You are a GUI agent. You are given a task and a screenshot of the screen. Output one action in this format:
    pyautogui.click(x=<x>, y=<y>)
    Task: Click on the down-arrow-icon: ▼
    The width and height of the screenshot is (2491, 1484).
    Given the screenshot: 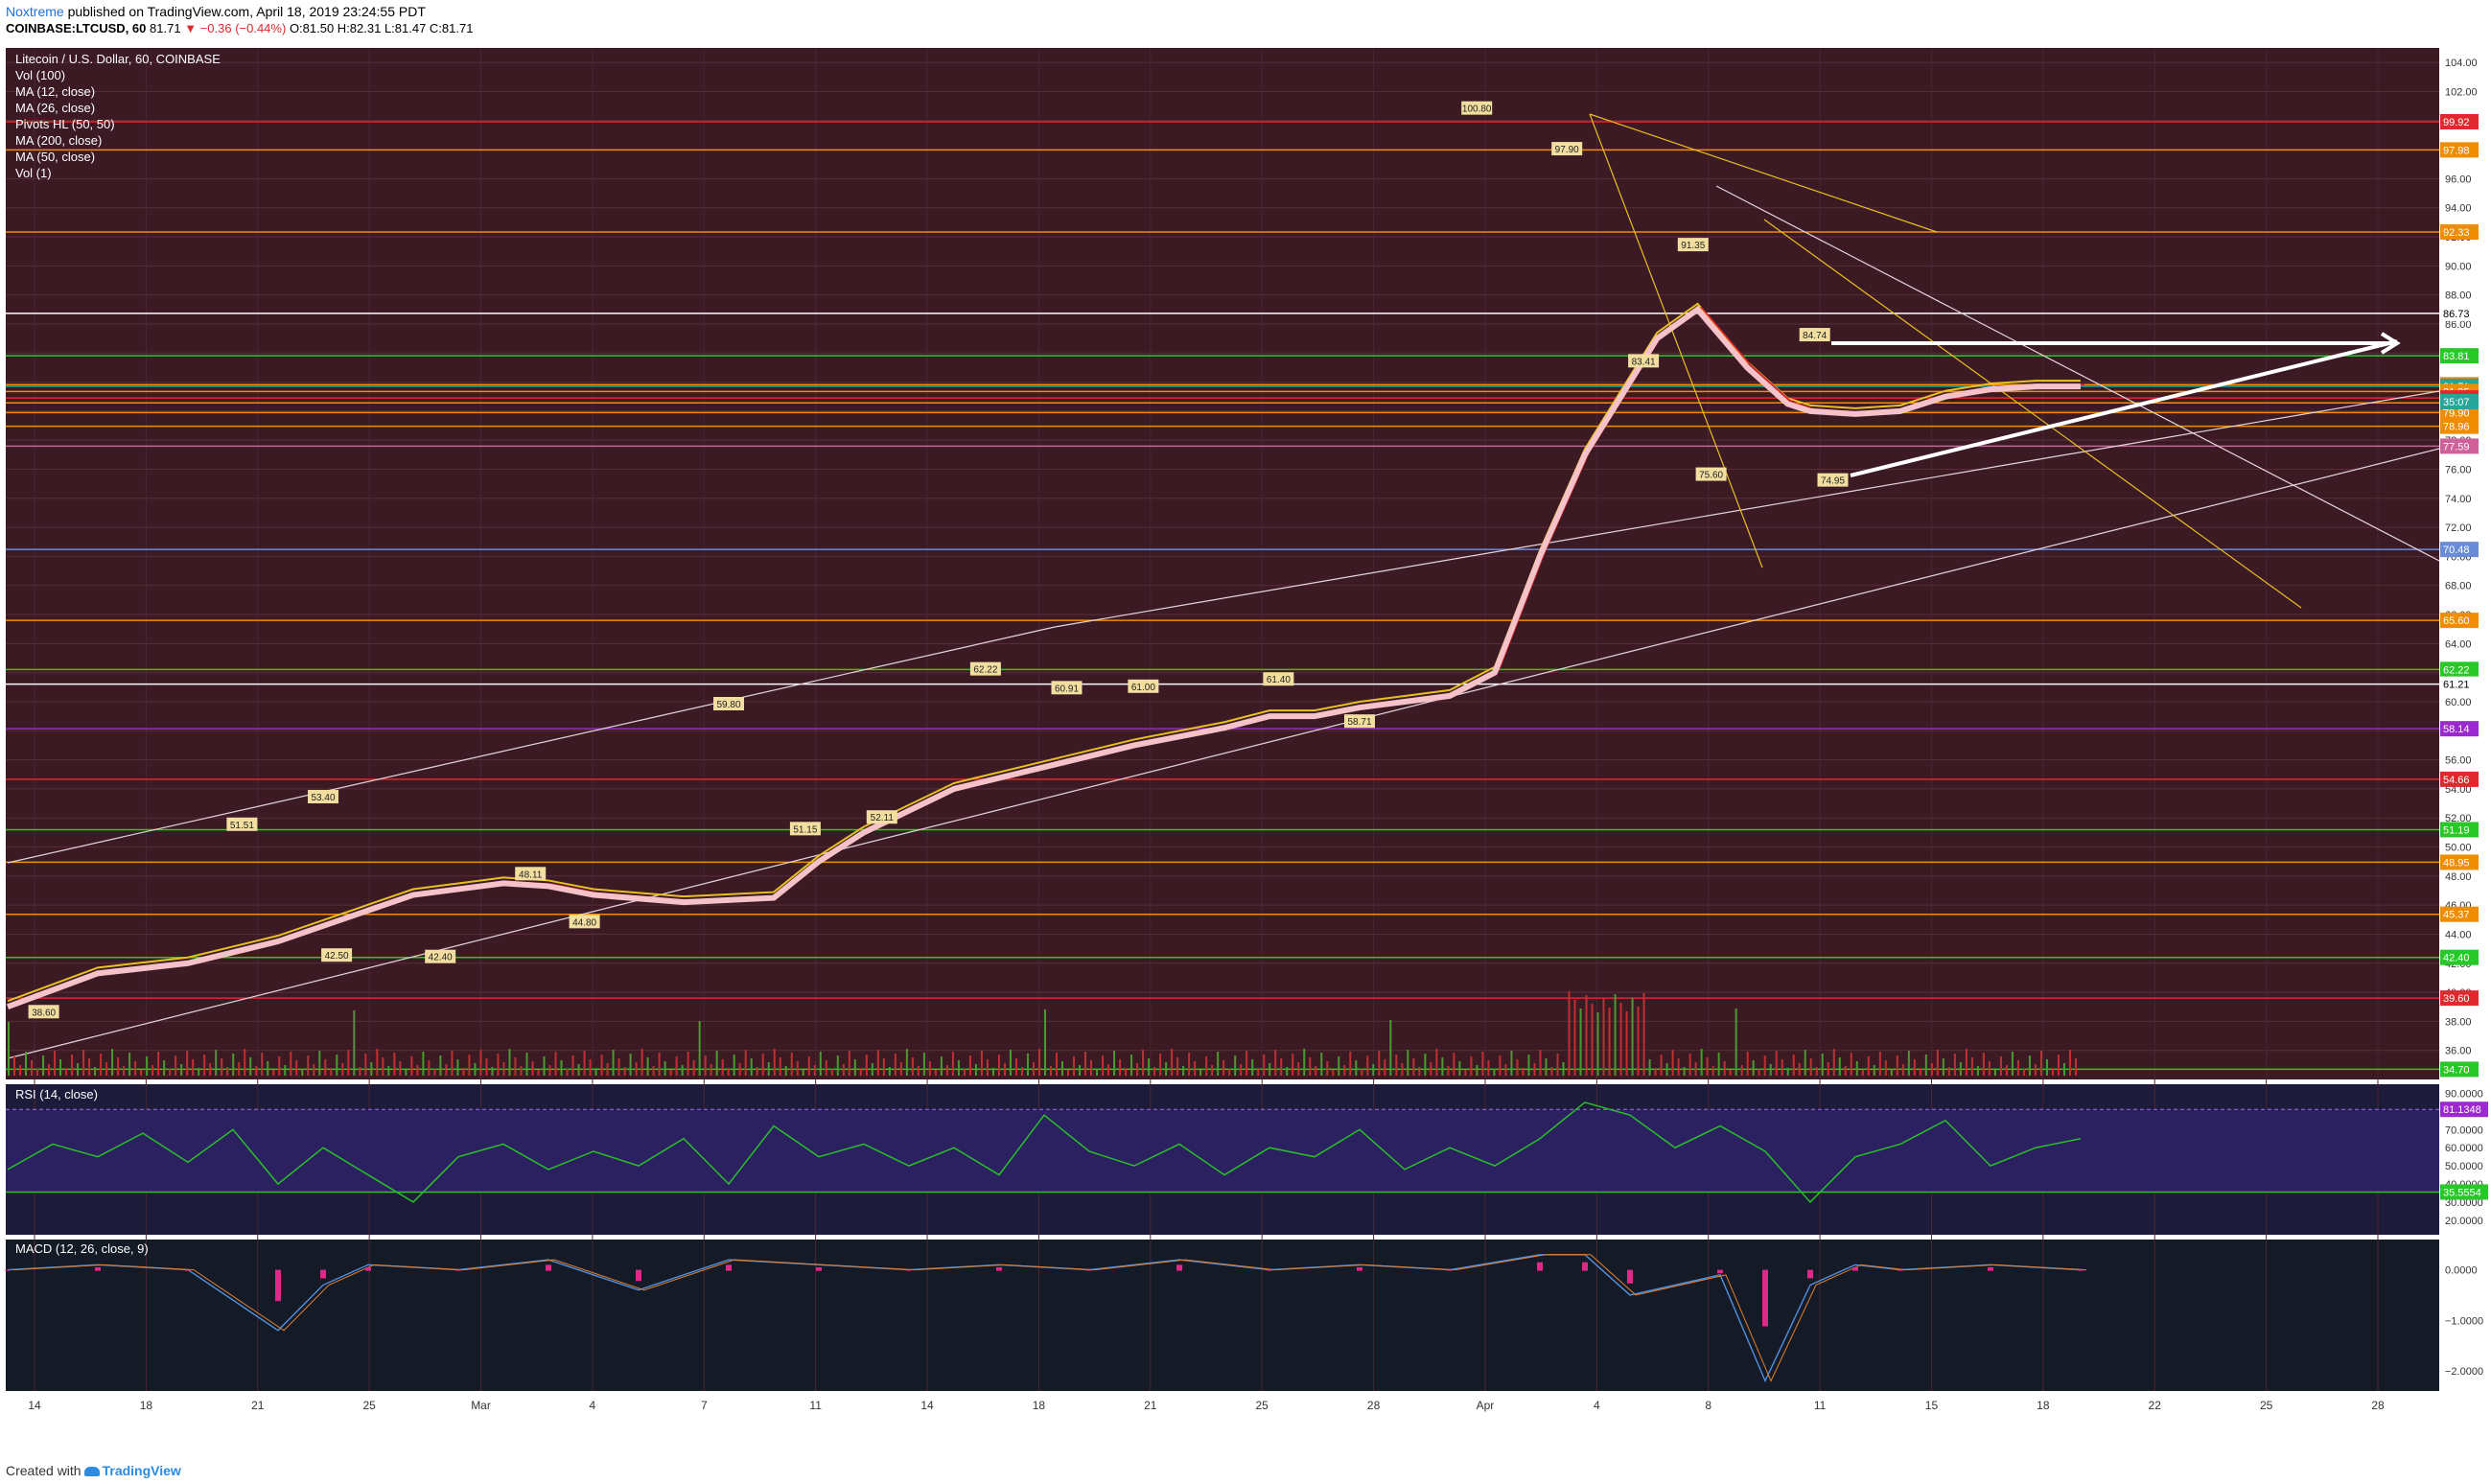 What is the action you would take?
    pyautogui.click(x=191, y=28)
    